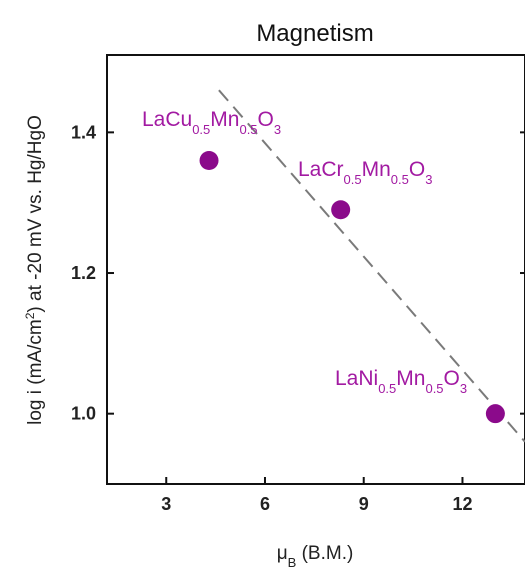 The image size is (525, 573). I want to click on x-axis-label-main: μ, so click(282, 553).